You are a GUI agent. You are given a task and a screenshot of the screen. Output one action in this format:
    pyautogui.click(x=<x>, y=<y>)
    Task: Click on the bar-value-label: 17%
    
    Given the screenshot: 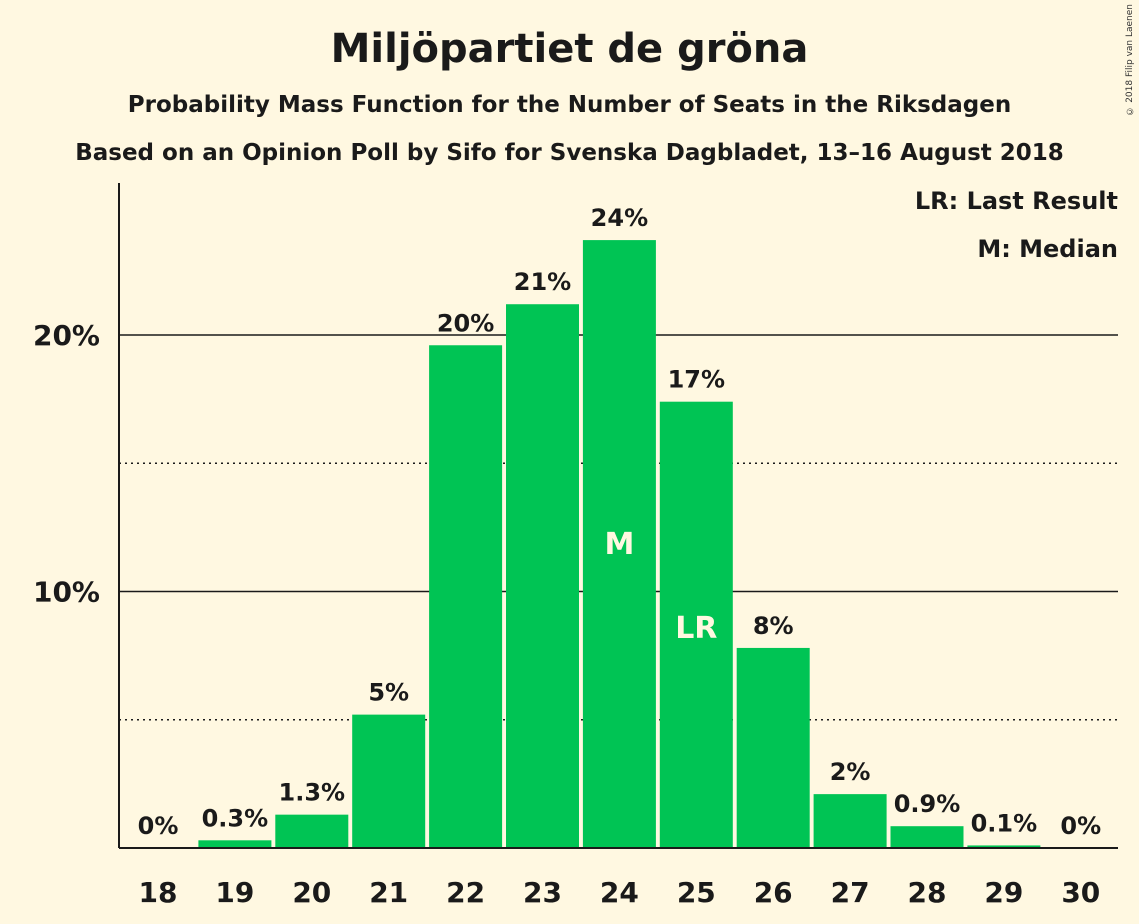 What is the action you would take?
    pyautogui.click(x=696, y=380)
    